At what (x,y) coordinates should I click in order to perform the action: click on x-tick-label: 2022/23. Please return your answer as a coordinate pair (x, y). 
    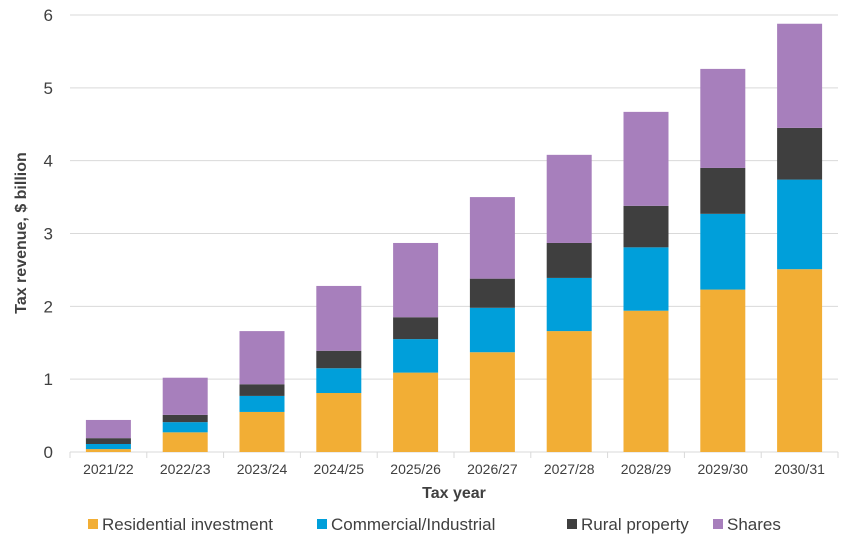
    Looking at the image, I should click on (185, 469).